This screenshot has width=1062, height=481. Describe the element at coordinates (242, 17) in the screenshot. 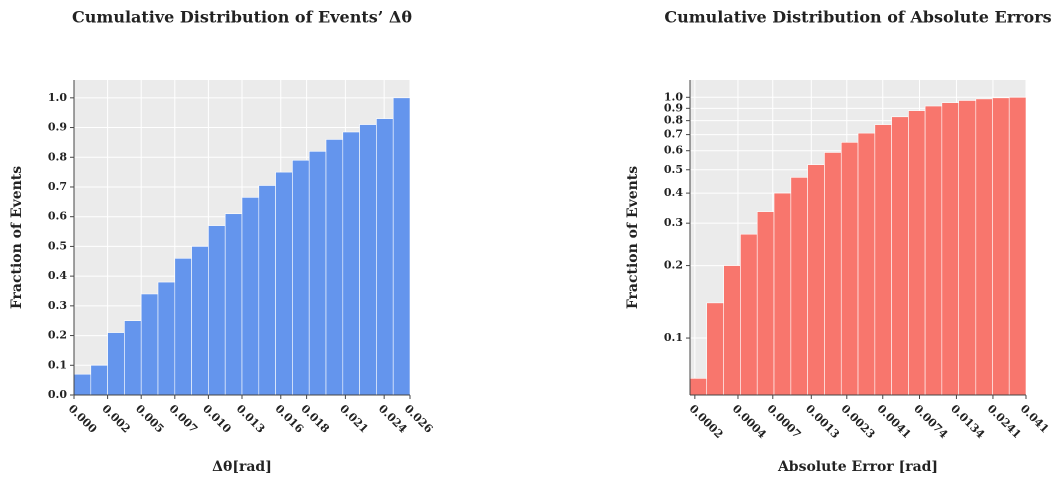

I see `chart-title: Cumulative Distribution of Events’ Δθ` at that location.